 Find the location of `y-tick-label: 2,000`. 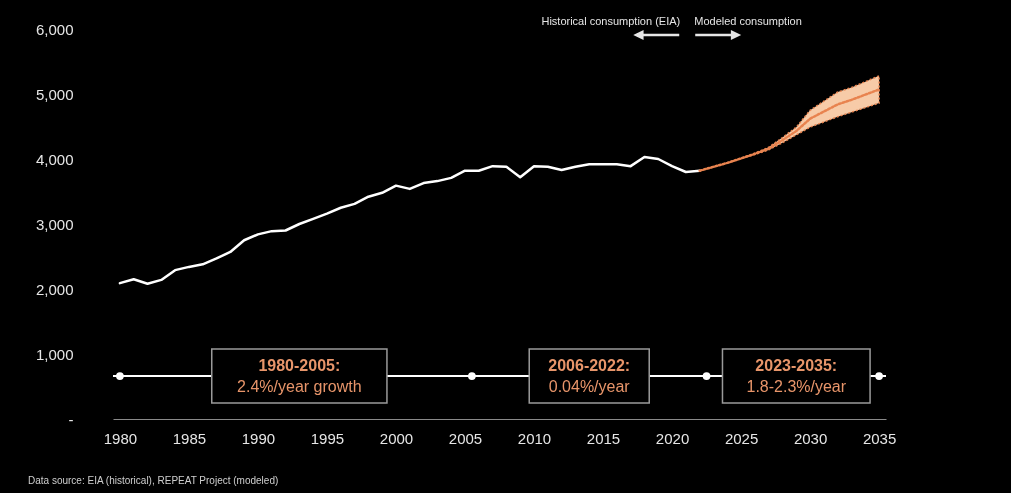

y-tick-label: 2,000 is located at coordinates (54, 289).